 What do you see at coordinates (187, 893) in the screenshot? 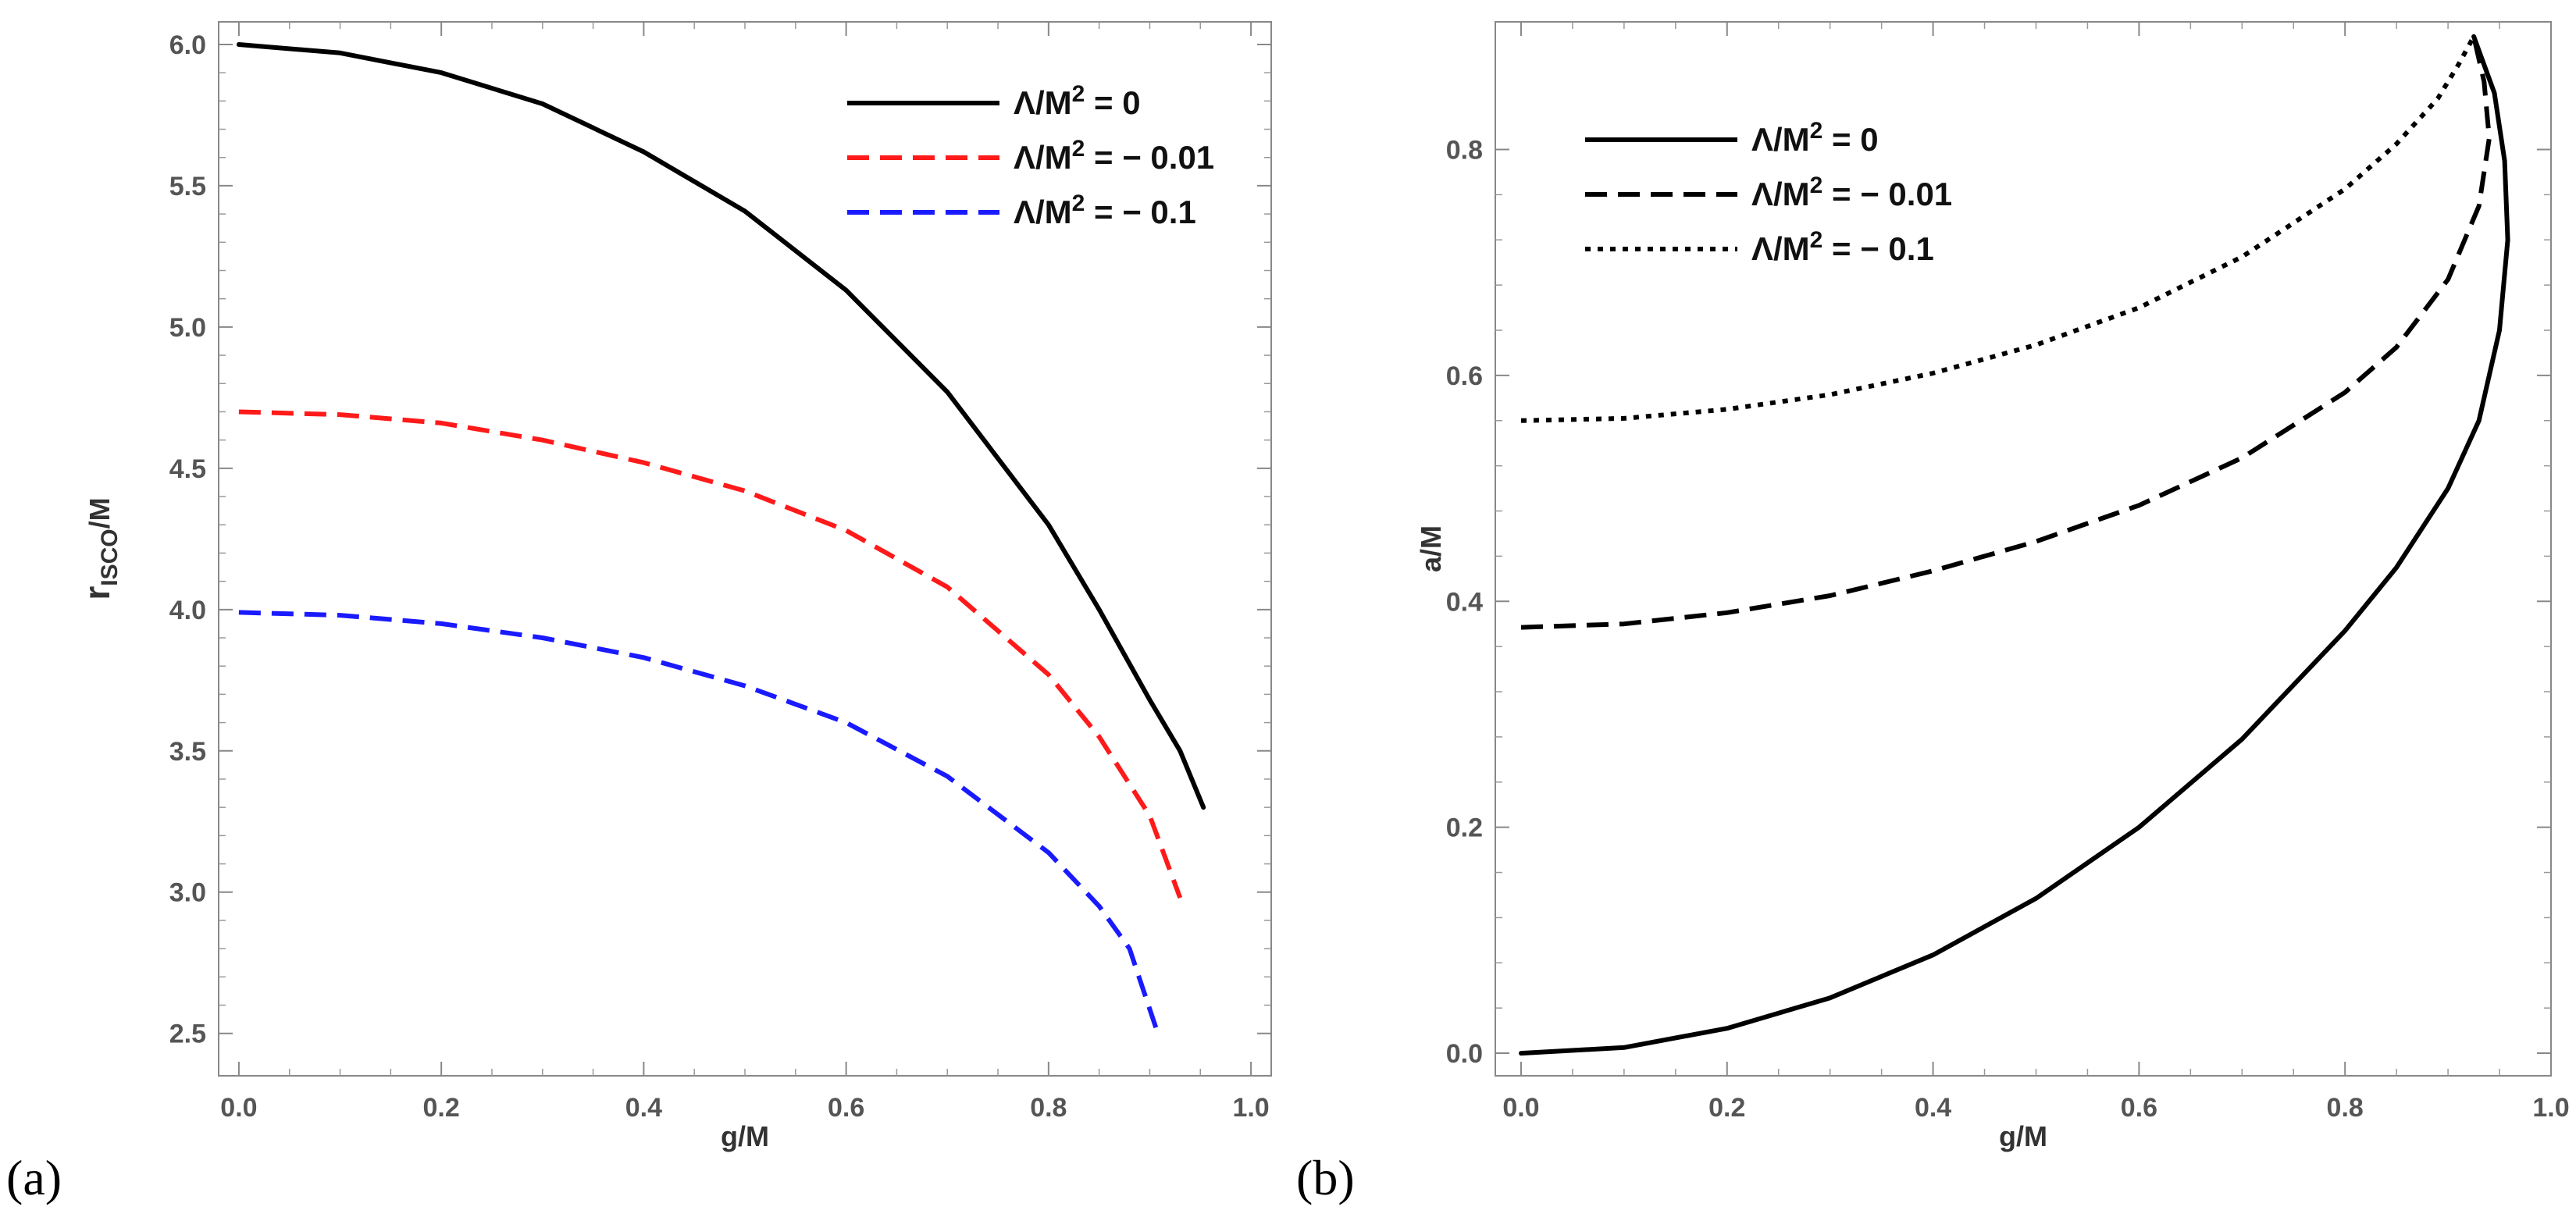
I see `y-tick-label: 3.0` at bounding box center [187, 893].